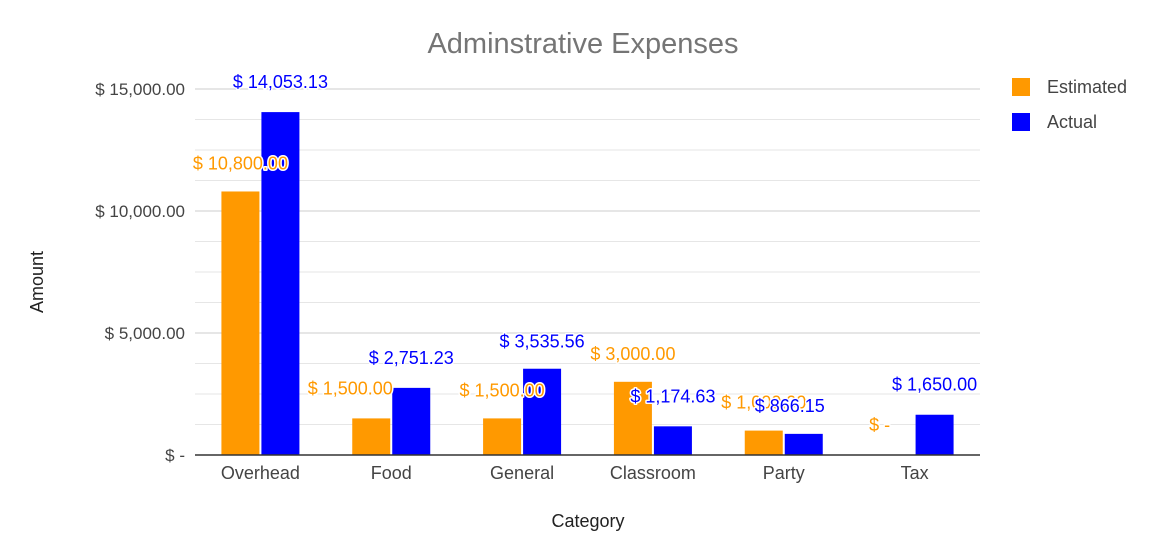 The width and height of the screenshot is (1166, 559). What do you see at coordinates (1087, 87) in the screenshot?
I see `legend-label-estimated: Estimated` at bounding box center [1087, 87].